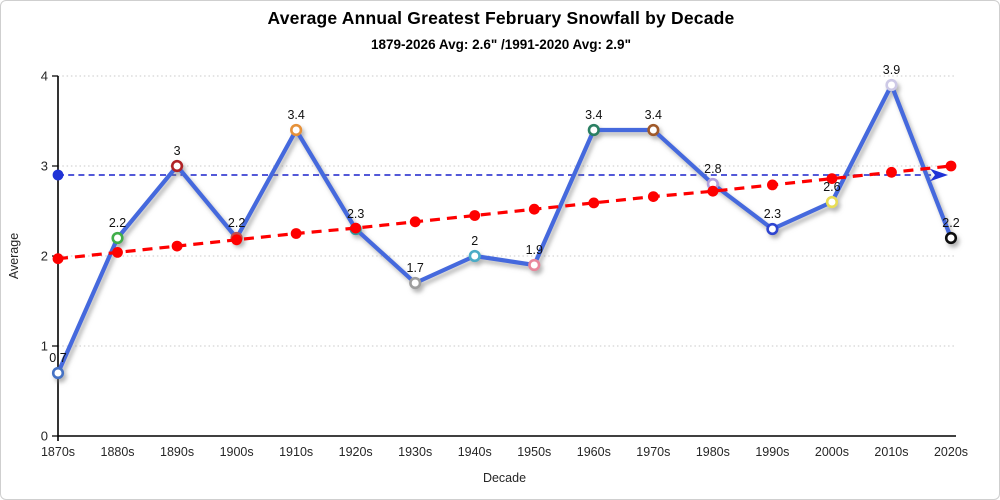 The width and height of the screenshot is (1000, 500). What do you see at coordinates (356, 452) in the screenshot?
I see `x-tick-label: 1920s` at bounding box center [356, 452].